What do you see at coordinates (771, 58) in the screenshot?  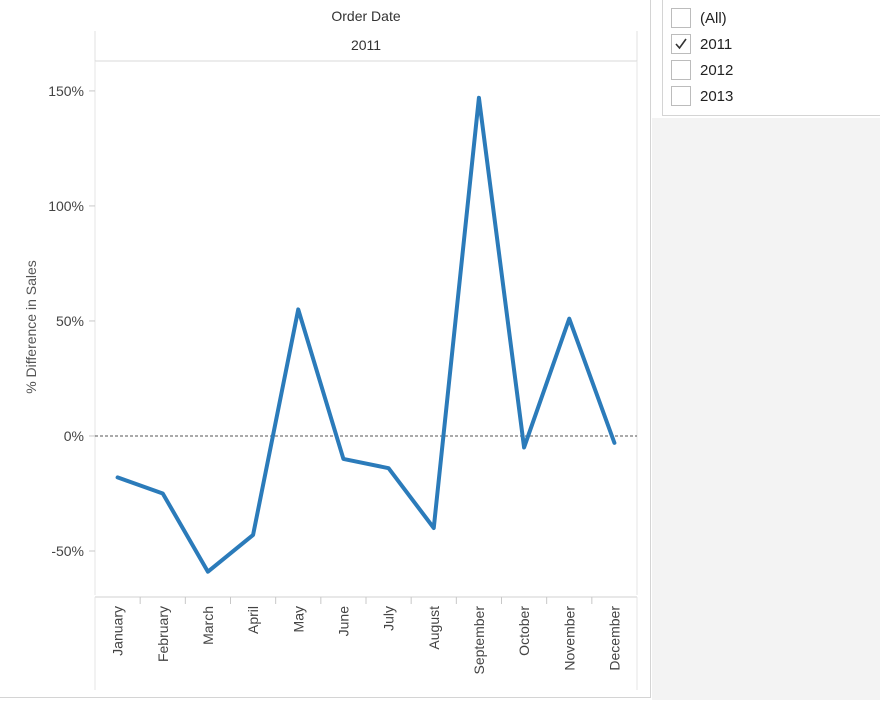 I see `year-filter-panel: (All) 2011 2012 2013` at bounding box center [771, 58].